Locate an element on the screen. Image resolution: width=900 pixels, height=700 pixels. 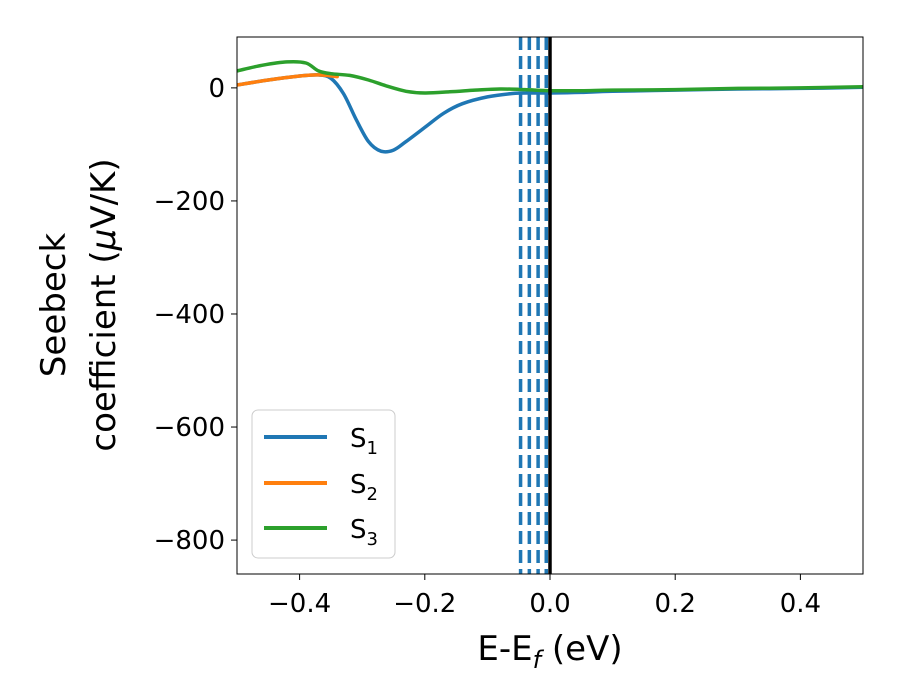
x-tick-label: 0.0 is located at coordinates (549, 604).